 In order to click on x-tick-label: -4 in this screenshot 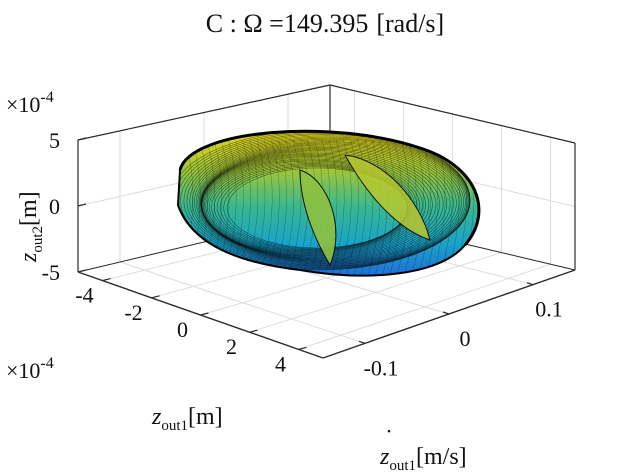, I will do `click(84, 295)`.